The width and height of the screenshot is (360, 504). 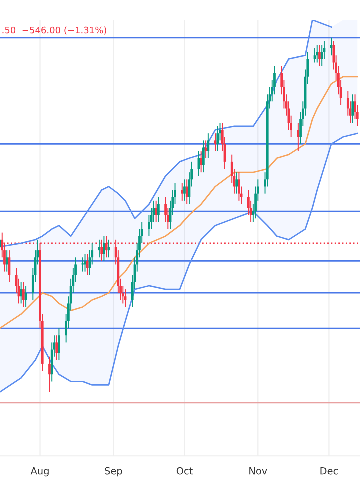 I want to click on x-tick-label: Sep, so click(x=113, y=472).